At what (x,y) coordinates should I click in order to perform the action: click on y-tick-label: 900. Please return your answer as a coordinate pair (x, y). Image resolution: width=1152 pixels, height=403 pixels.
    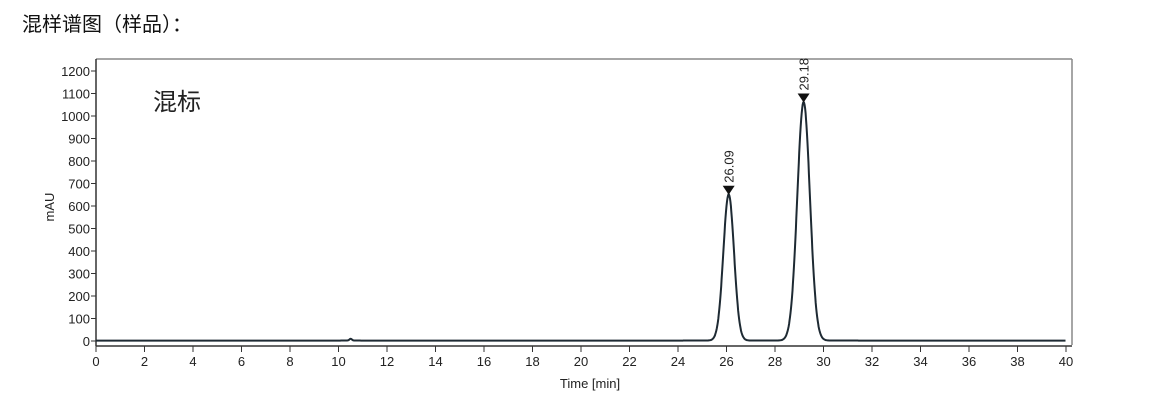
    Looking at the image, I should click on (79, 139).